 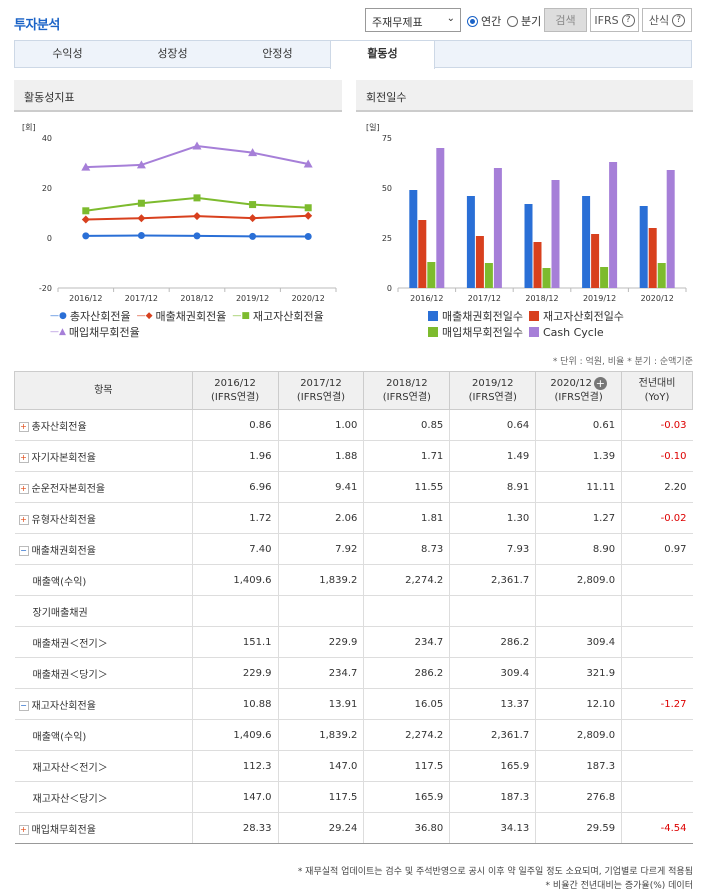 I want to click on legend-item: 매입채무회전일수, so click(x=475, y=332).